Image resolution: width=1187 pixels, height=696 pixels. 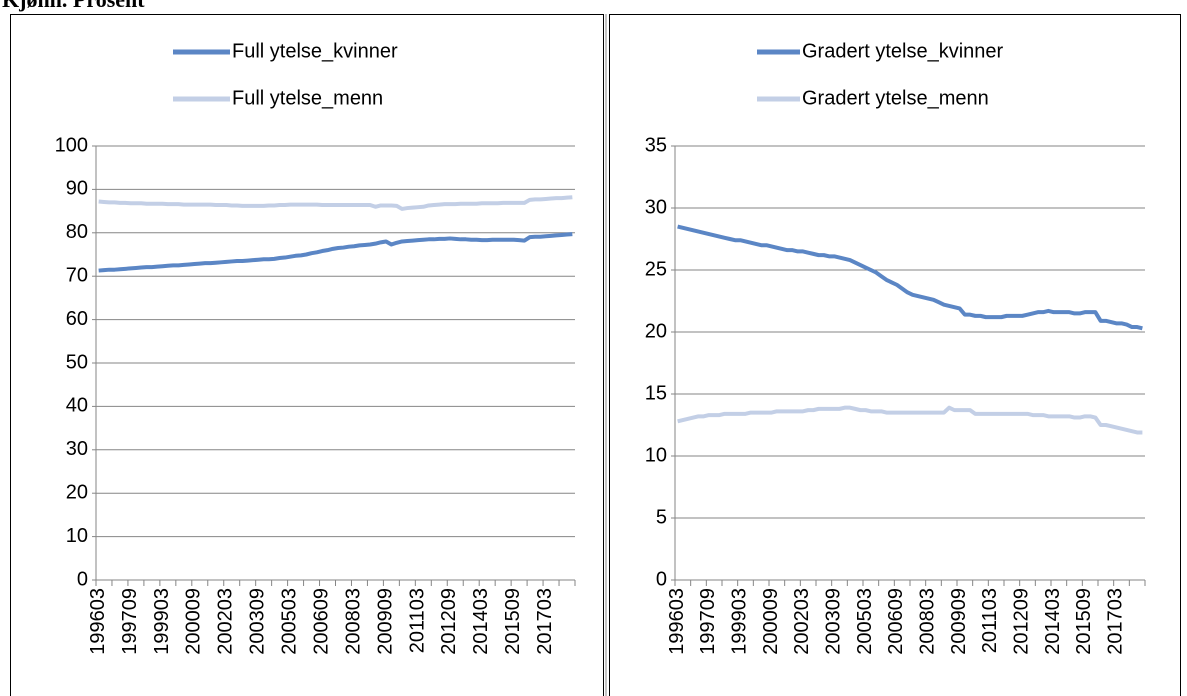 I want to click on y-tick-label: 50, so click(x=77, y=362).